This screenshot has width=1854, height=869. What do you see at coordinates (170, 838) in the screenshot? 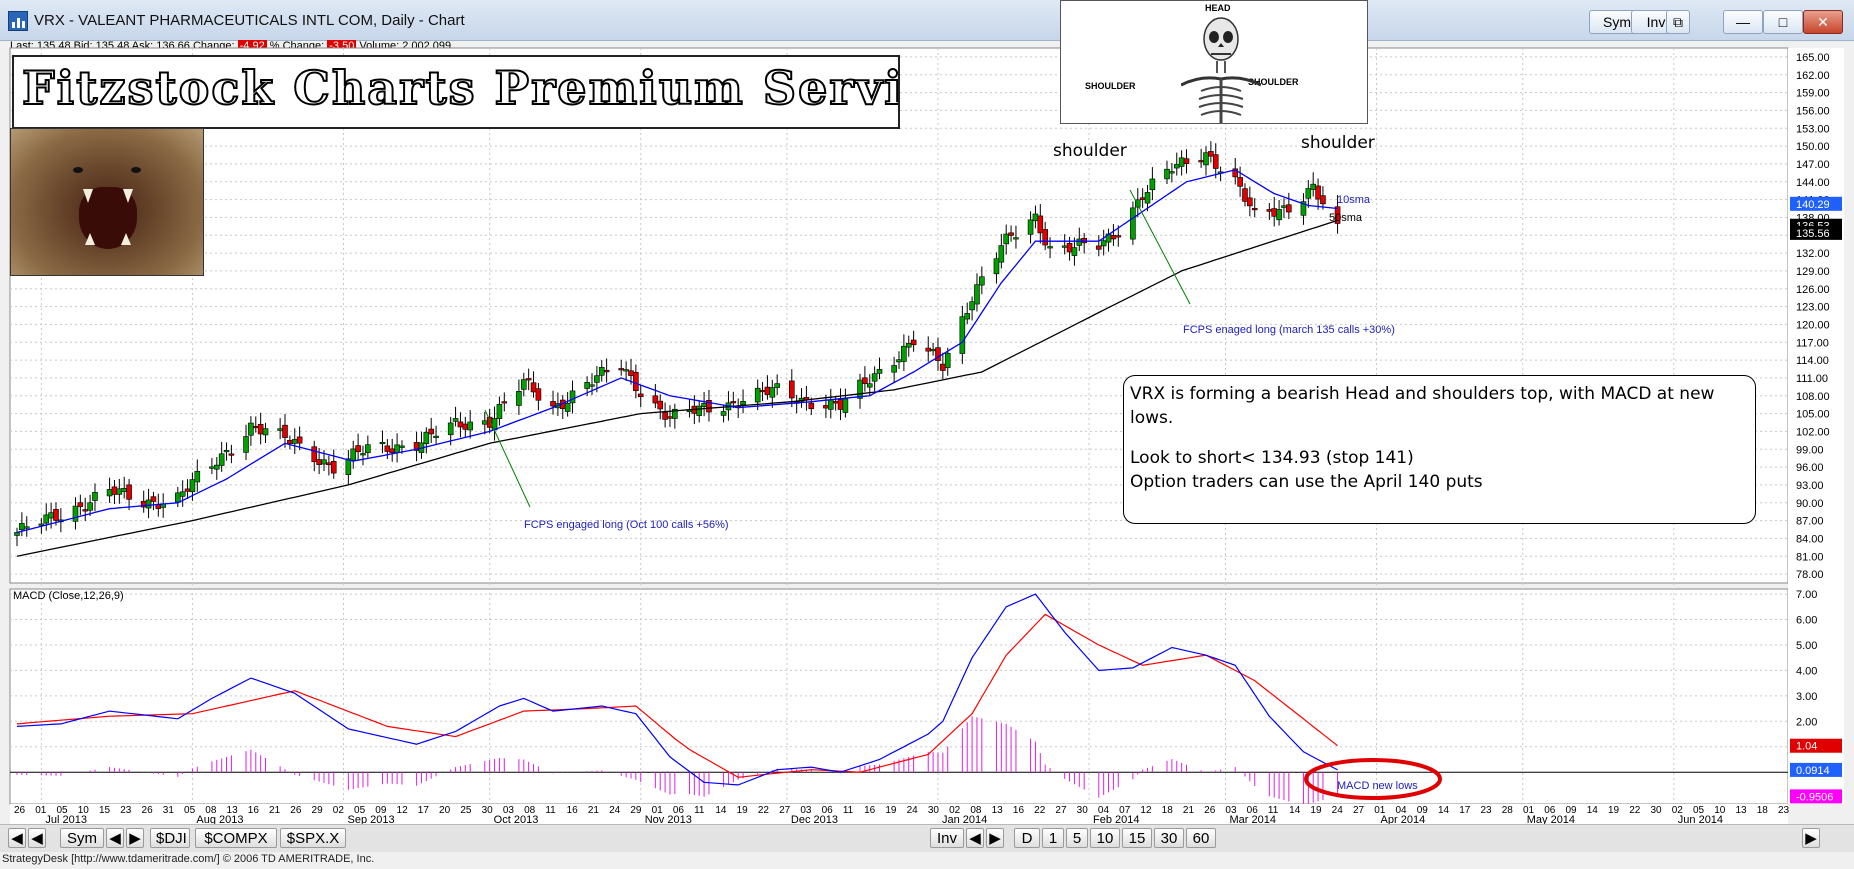
I see `symbol-tab-dji: $DJI` at bounding box center [170, 838].